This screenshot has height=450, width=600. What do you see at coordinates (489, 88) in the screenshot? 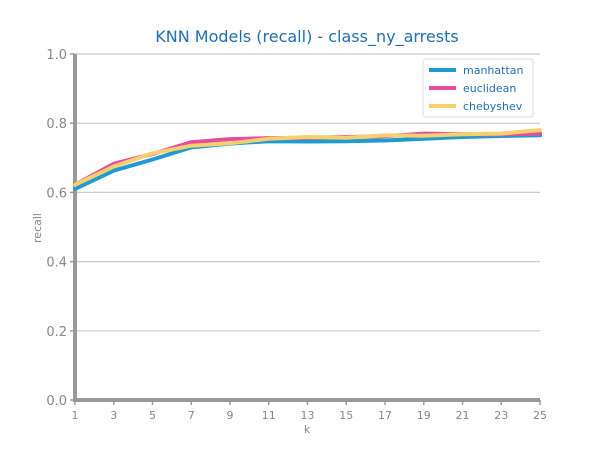
I see `legend-label-euclidean: euclidean` at bounding box center [489, 88].